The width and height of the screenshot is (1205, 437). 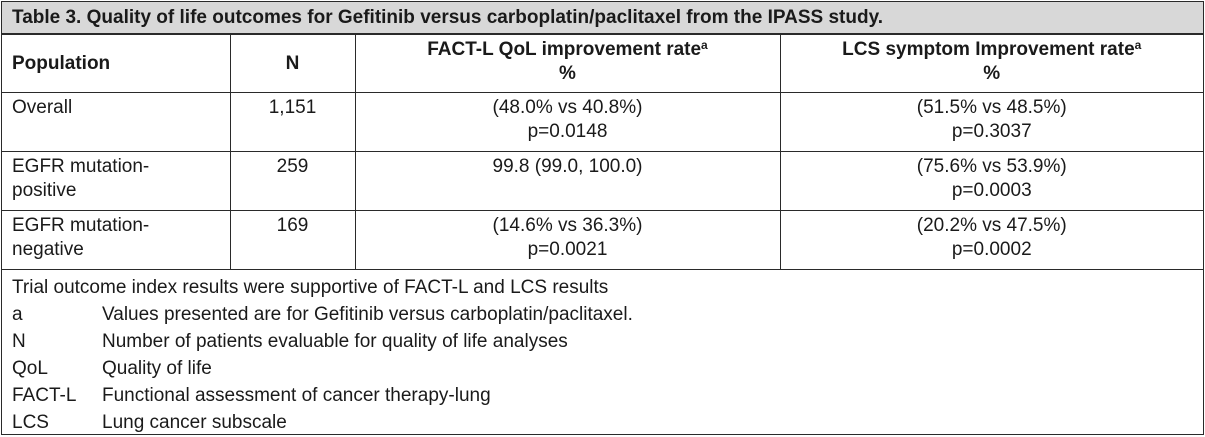 I want to click on cell-population: Overall, so click(x=116, y=122).